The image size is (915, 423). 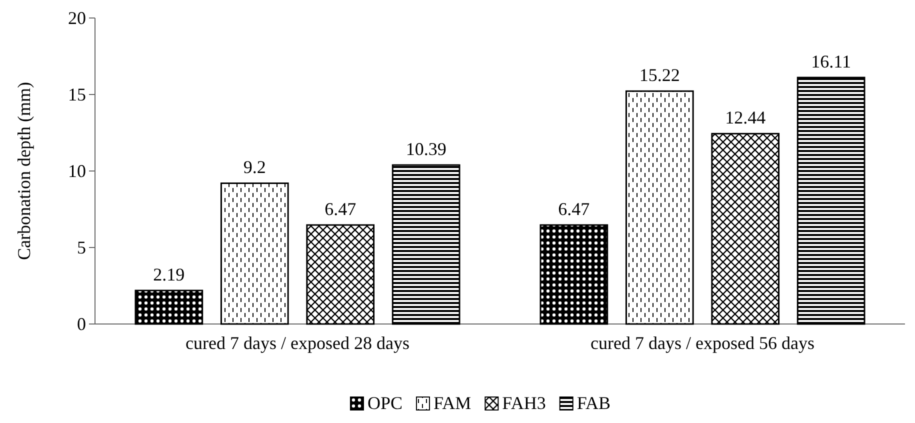 What do you see at coordinates (24, 171) in the screenshot?
I see `y-axis-title: Carbonation depth (mm)` at bounding box center [24, 171].